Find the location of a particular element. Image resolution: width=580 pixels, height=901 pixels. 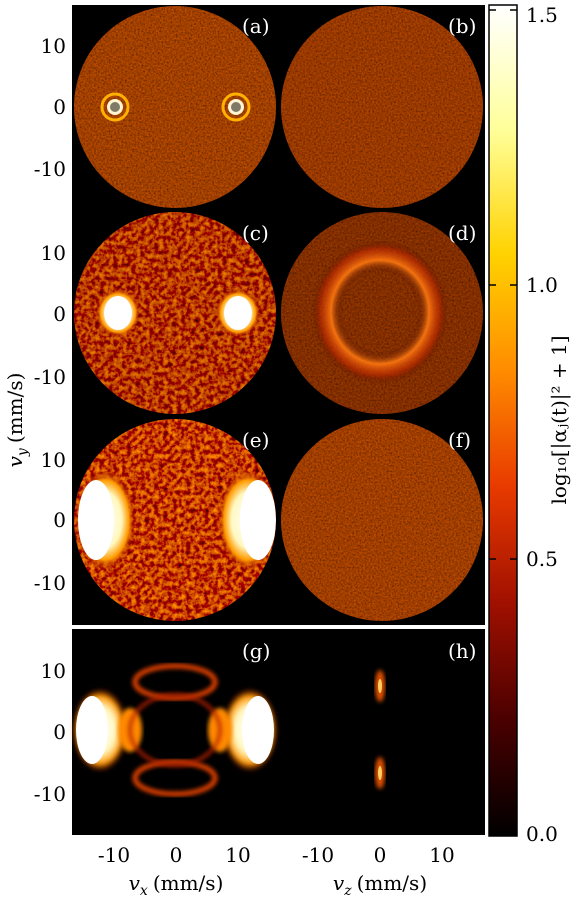

panel-a is located at coordinates (175, 107).